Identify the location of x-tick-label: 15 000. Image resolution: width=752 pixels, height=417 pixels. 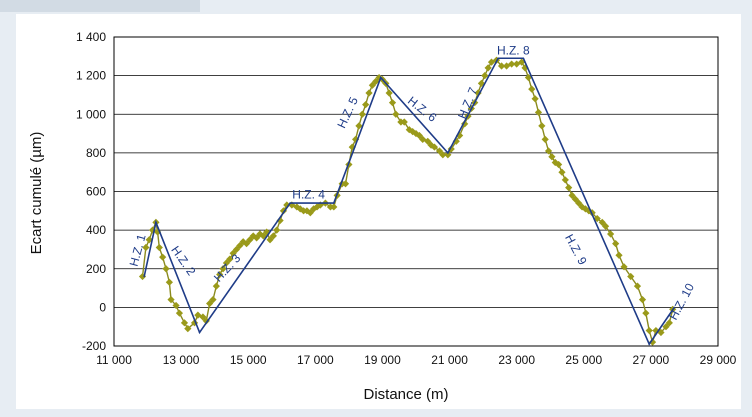
(248, 360).